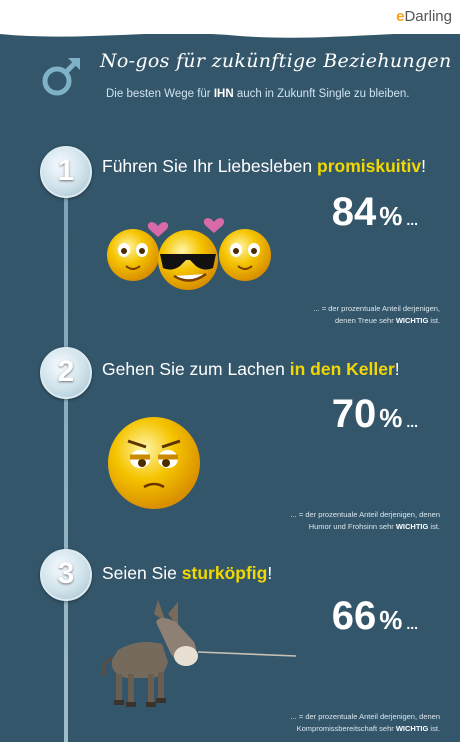 This screenshot has width=460, height=742. I want to click on step-number-1: 1, so click(66, 172).